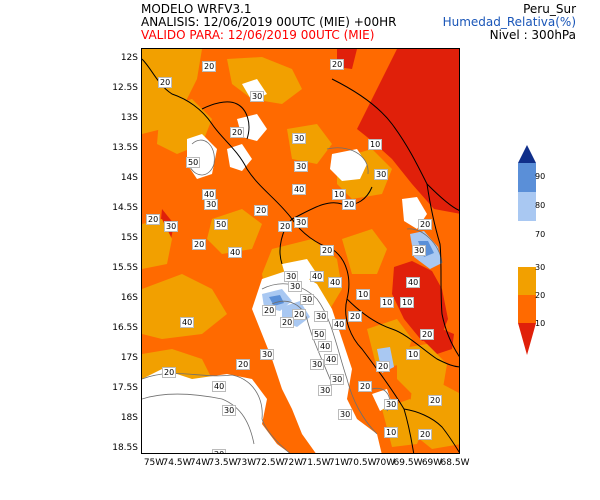  Describe the element at coordinates (362, 463) in the screenshot. I see `x-tick-label: 70.5W` at that location.